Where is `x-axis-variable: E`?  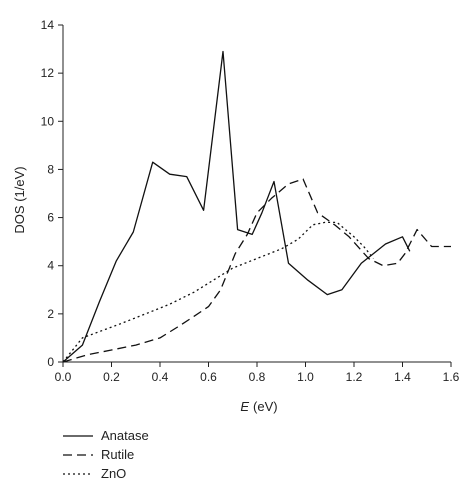
x-axis-variable: E is located at coordinates (244, 406).